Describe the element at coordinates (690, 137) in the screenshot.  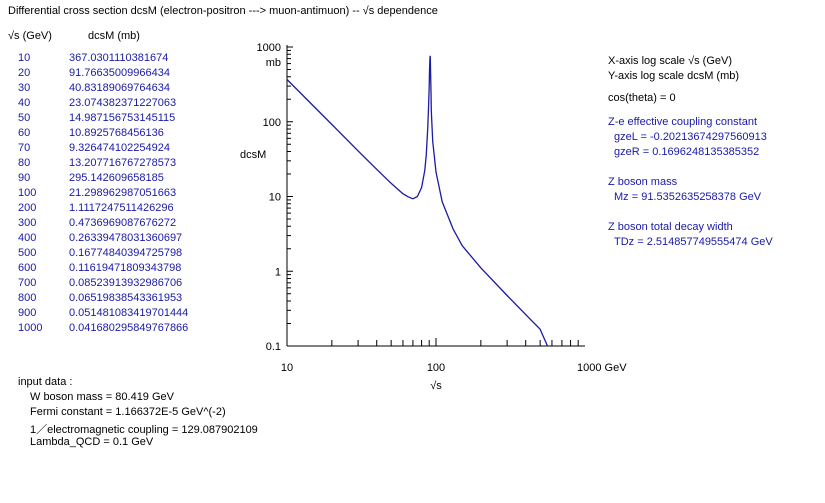
I see `gzel-value: gzeL = -0.20213674297560913` at that location.